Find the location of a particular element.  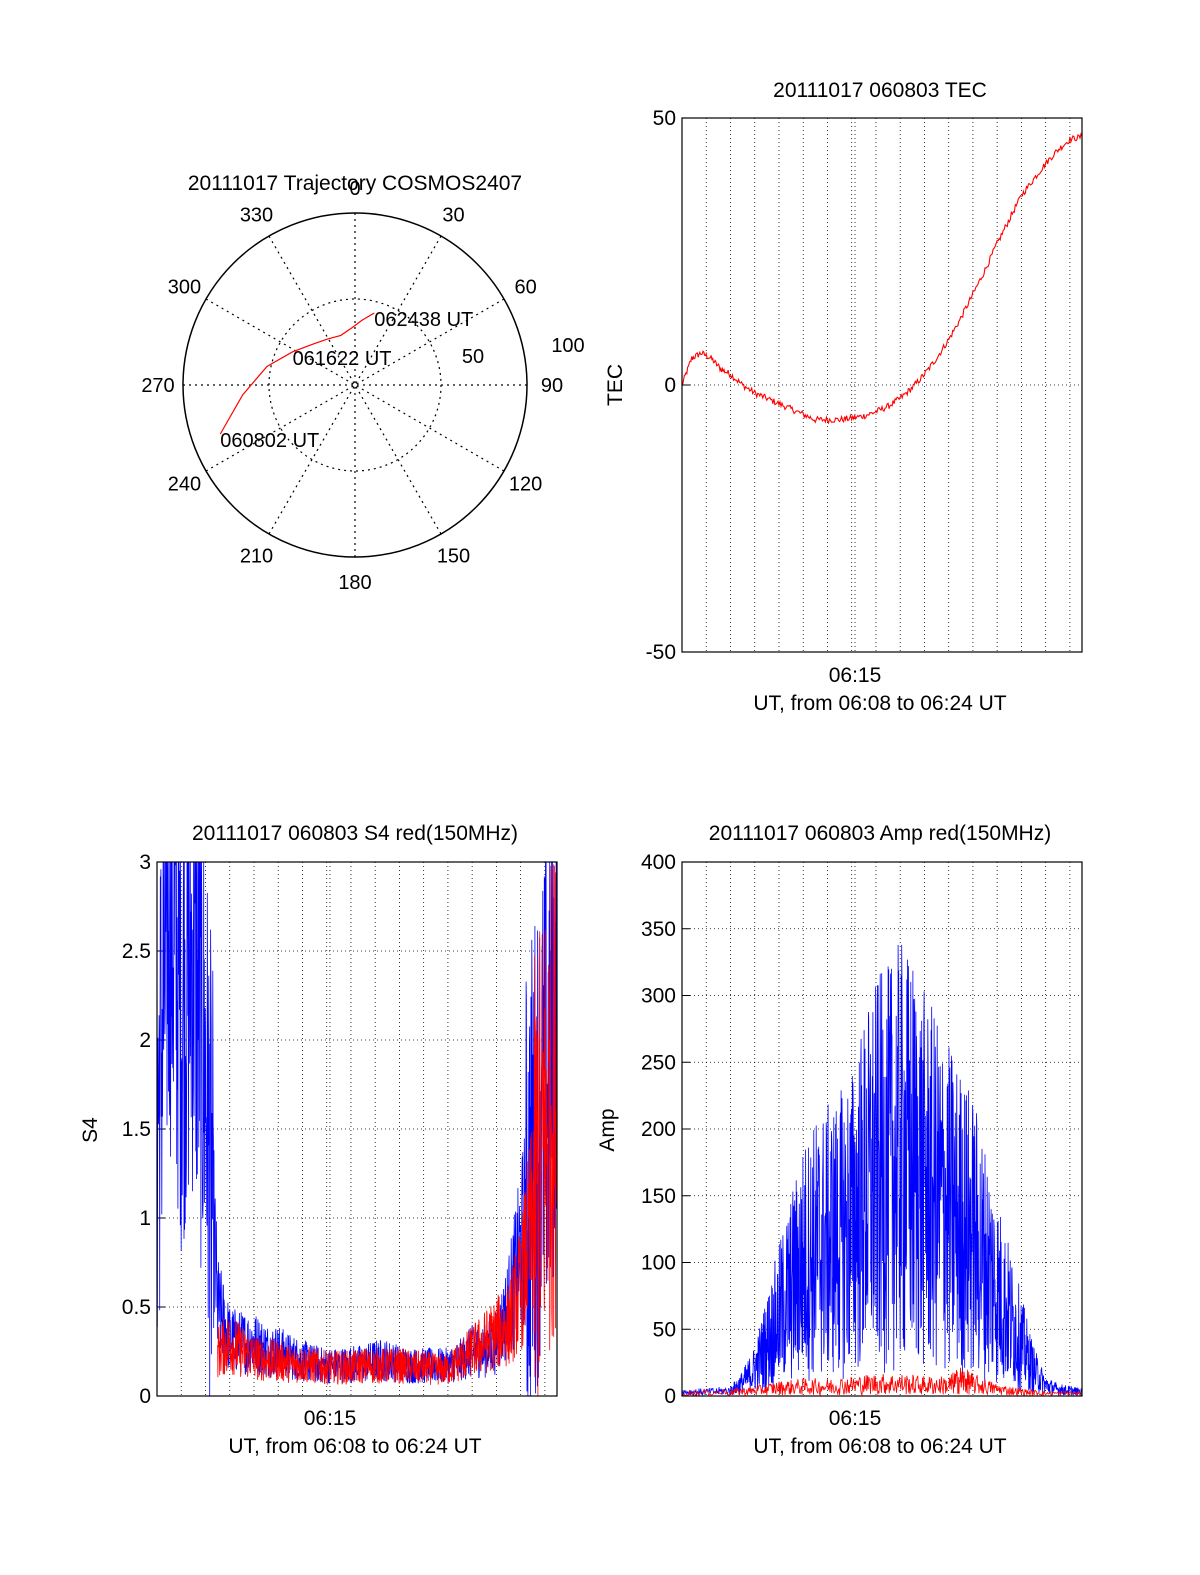

tec-ylabel: TEC is located at coordinates (615, 385).